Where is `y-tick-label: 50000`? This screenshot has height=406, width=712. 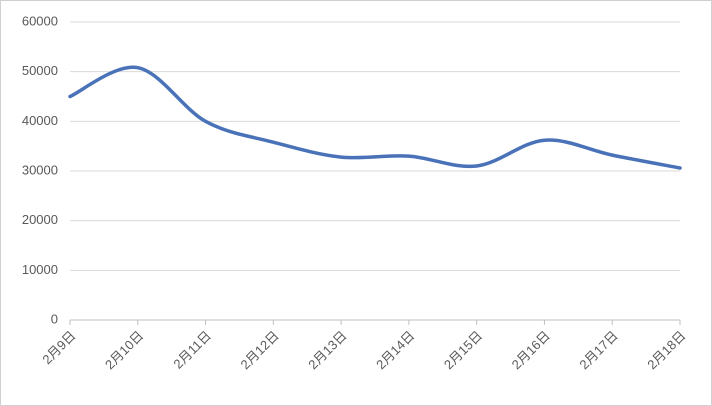
y-tick-label: 50000 is located at coordinates (40, 70).